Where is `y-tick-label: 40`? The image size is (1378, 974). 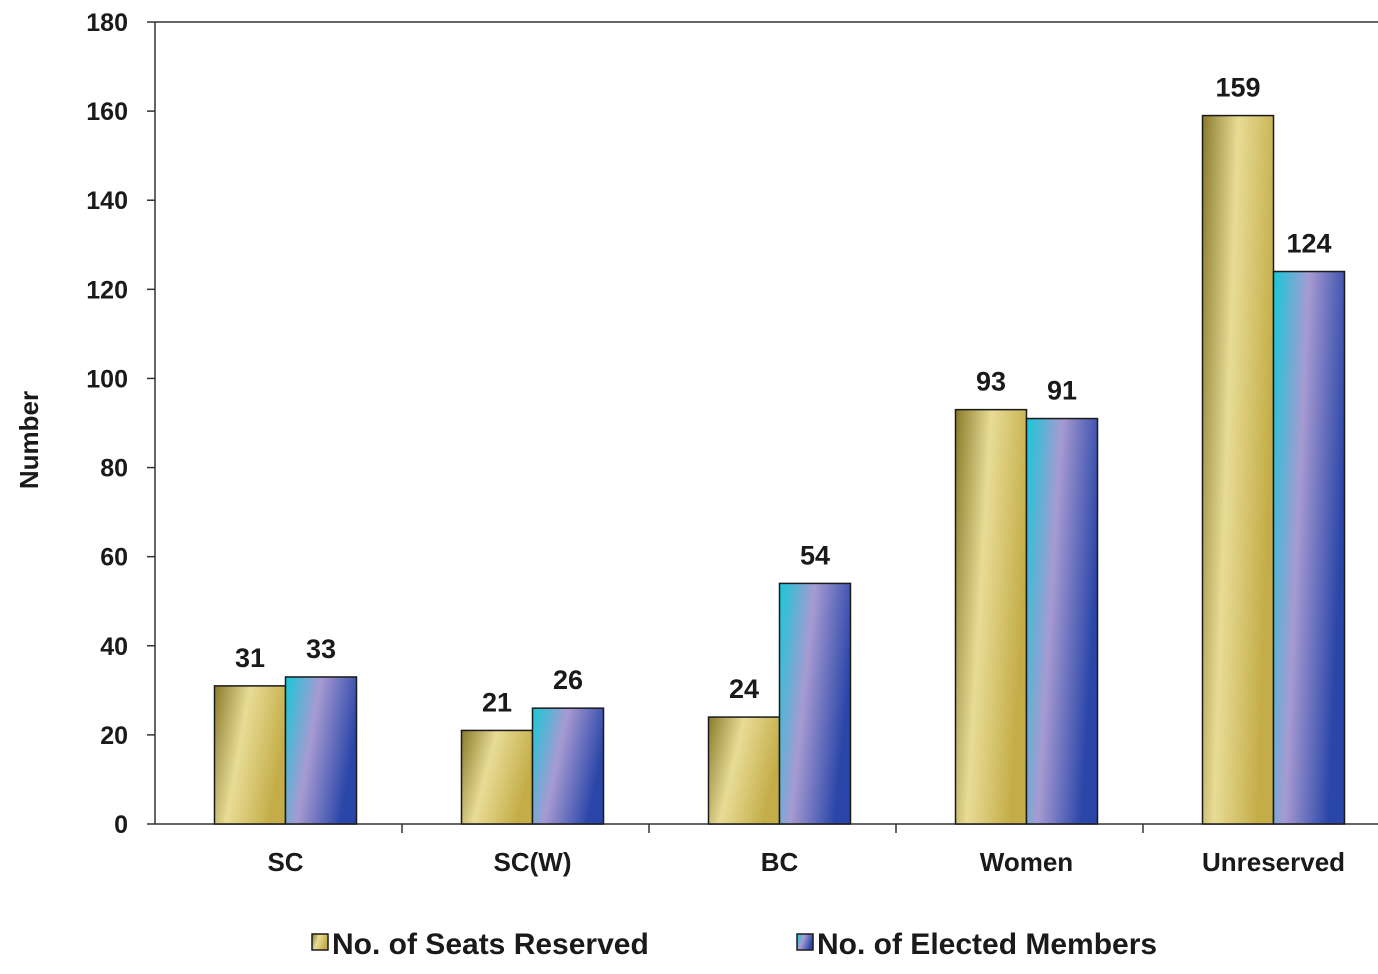
y-tick-label: 40 is located at coordinates (114, 647).